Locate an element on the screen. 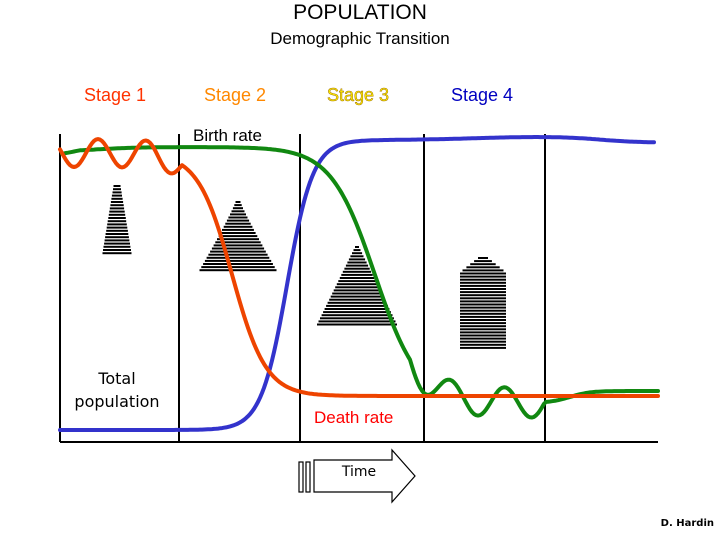  author-credit: D. Hardin is located at coordinates (687, 523).